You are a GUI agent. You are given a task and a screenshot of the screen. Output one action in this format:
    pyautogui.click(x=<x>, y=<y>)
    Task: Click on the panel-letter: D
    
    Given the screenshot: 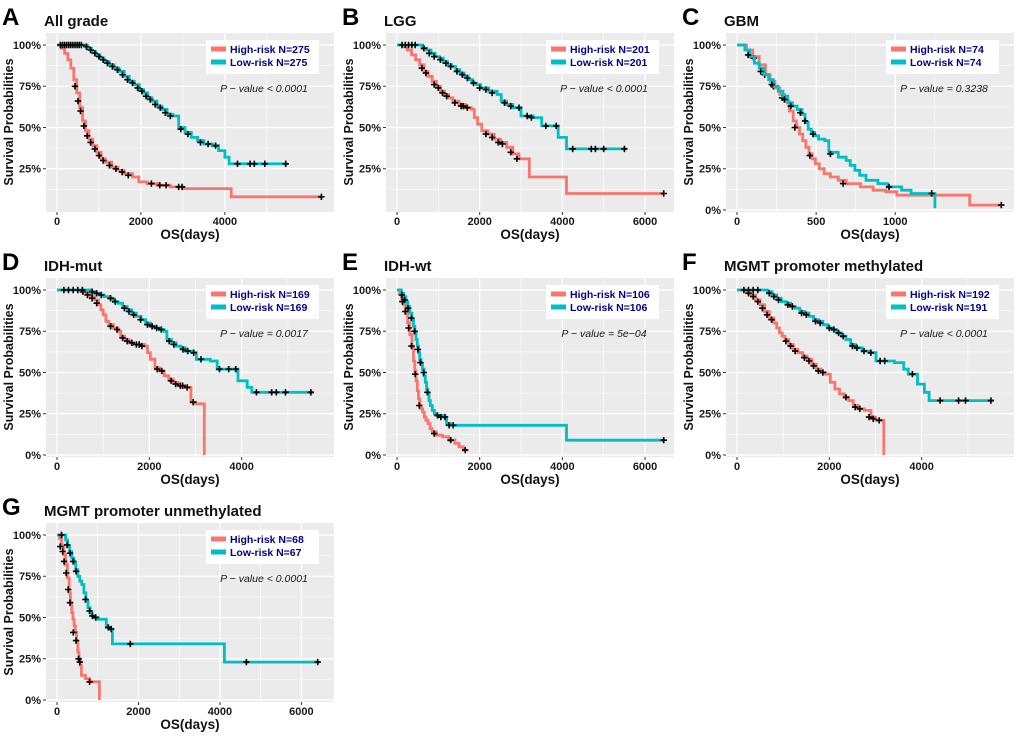 What is the action you would take?
    pyautogui.click(x=10, y=262)
    